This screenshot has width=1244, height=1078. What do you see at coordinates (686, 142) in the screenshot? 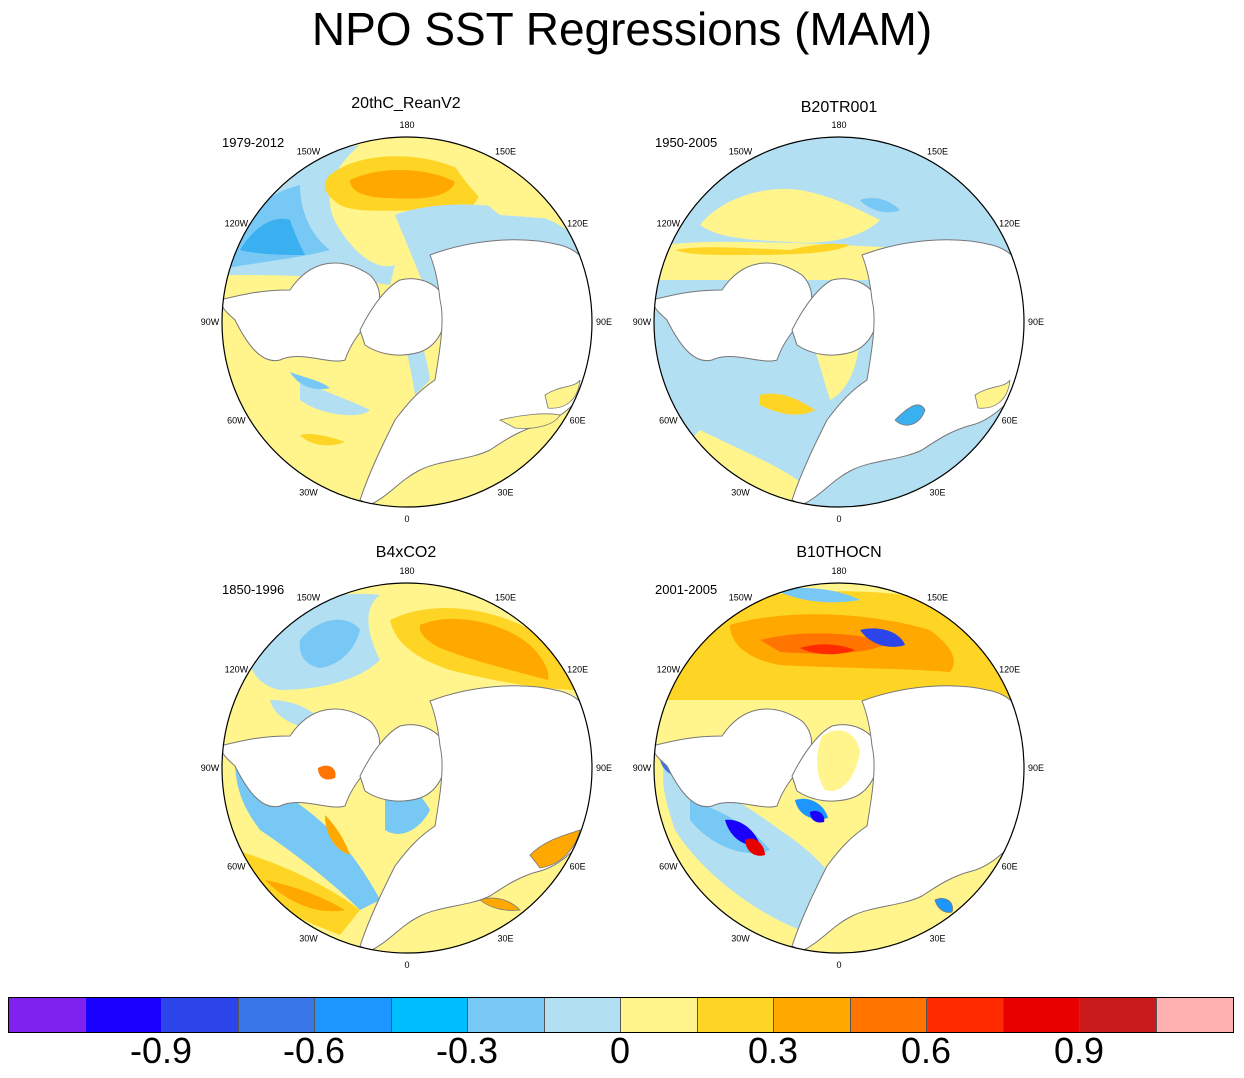
I see `period-label-b20tr001: 1950-2005` at bounding box center [686, 142].